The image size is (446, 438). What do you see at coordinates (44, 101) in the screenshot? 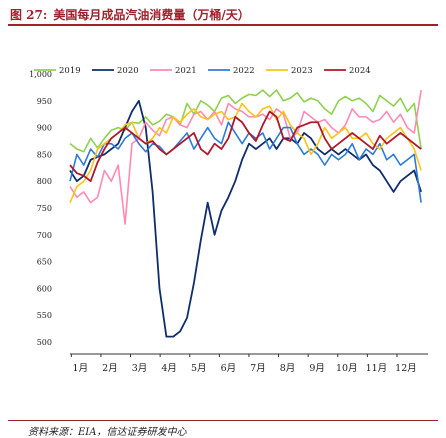
I see `y-tick-label: 950` at bounding box center [44, 101].